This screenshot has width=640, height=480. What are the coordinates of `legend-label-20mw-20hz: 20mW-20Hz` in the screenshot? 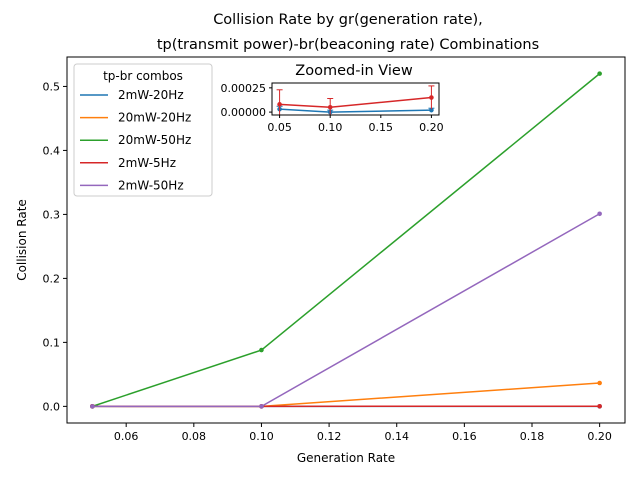 It's located at (154, 118).